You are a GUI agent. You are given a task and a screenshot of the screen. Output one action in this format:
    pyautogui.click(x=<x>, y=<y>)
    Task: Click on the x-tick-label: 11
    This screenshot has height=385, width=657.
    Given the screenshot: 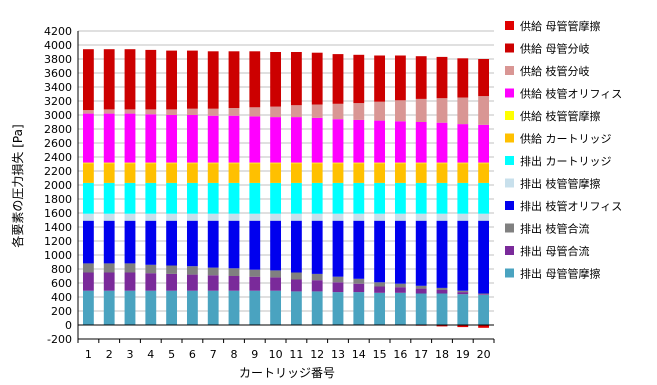 What is the action you would take?
    pyautogui.click(x=296, y=354)
    